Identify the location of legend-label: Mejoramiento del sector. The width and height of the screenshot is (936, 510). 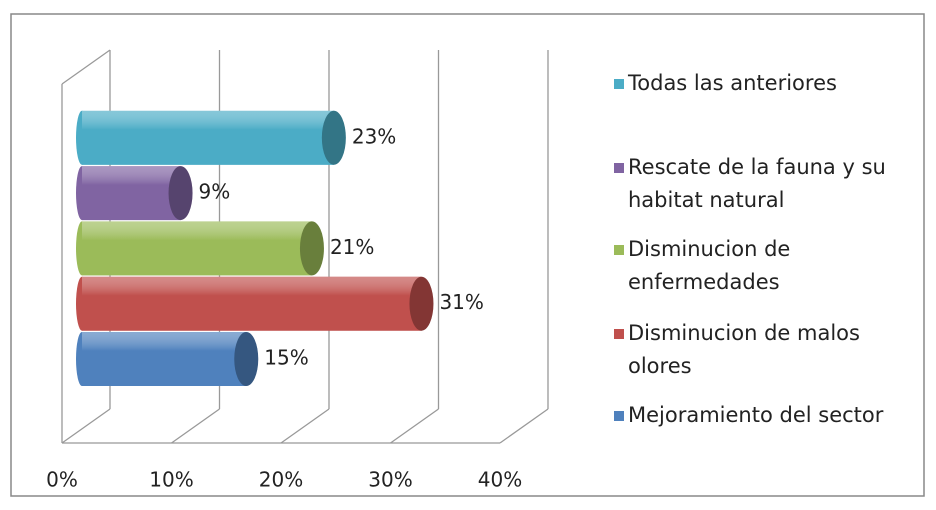
(756, 415).